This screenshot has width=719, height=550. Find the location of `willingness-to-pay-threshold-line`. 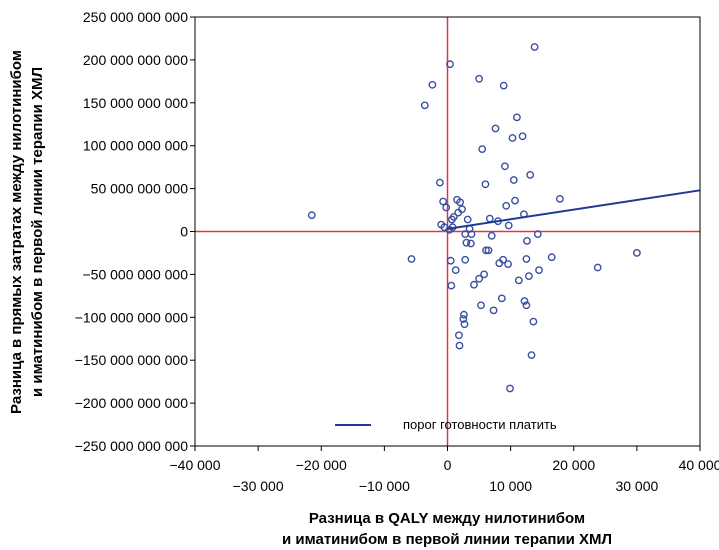

willingness-to-pay-threshold-line is located at coordinates (574, 209).